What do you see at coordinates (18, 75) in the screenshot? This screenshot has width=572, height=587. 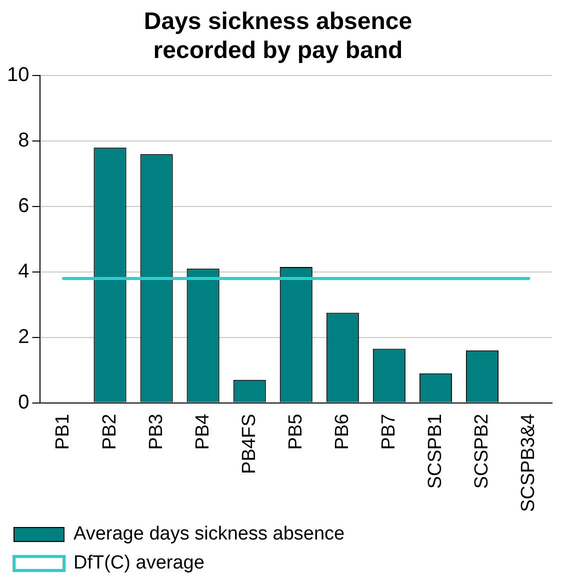 I see `y-tick-label: 10` at bounding box center [18, 75].